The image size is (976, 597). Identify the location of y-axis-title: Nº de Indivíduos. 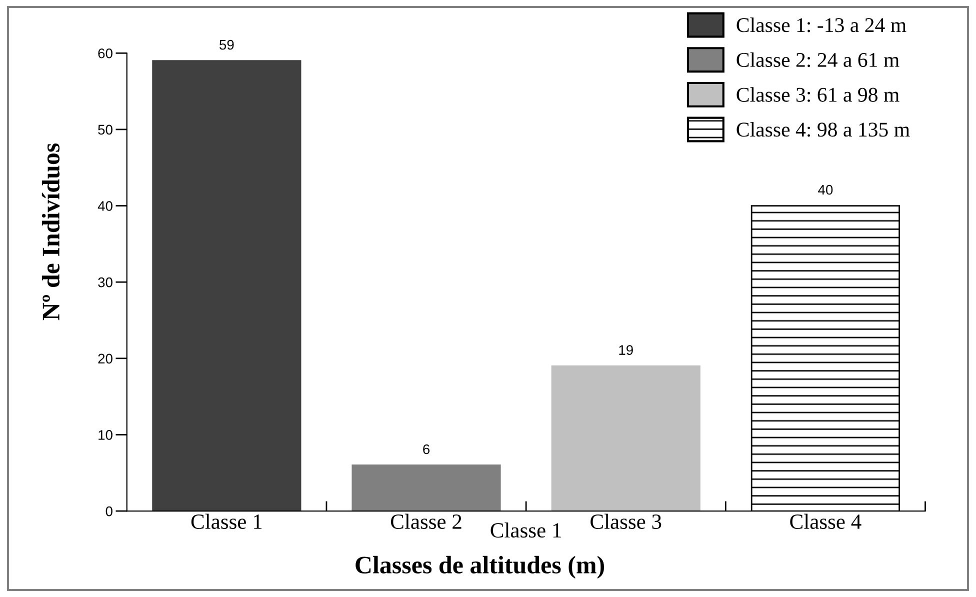
(51, 231).